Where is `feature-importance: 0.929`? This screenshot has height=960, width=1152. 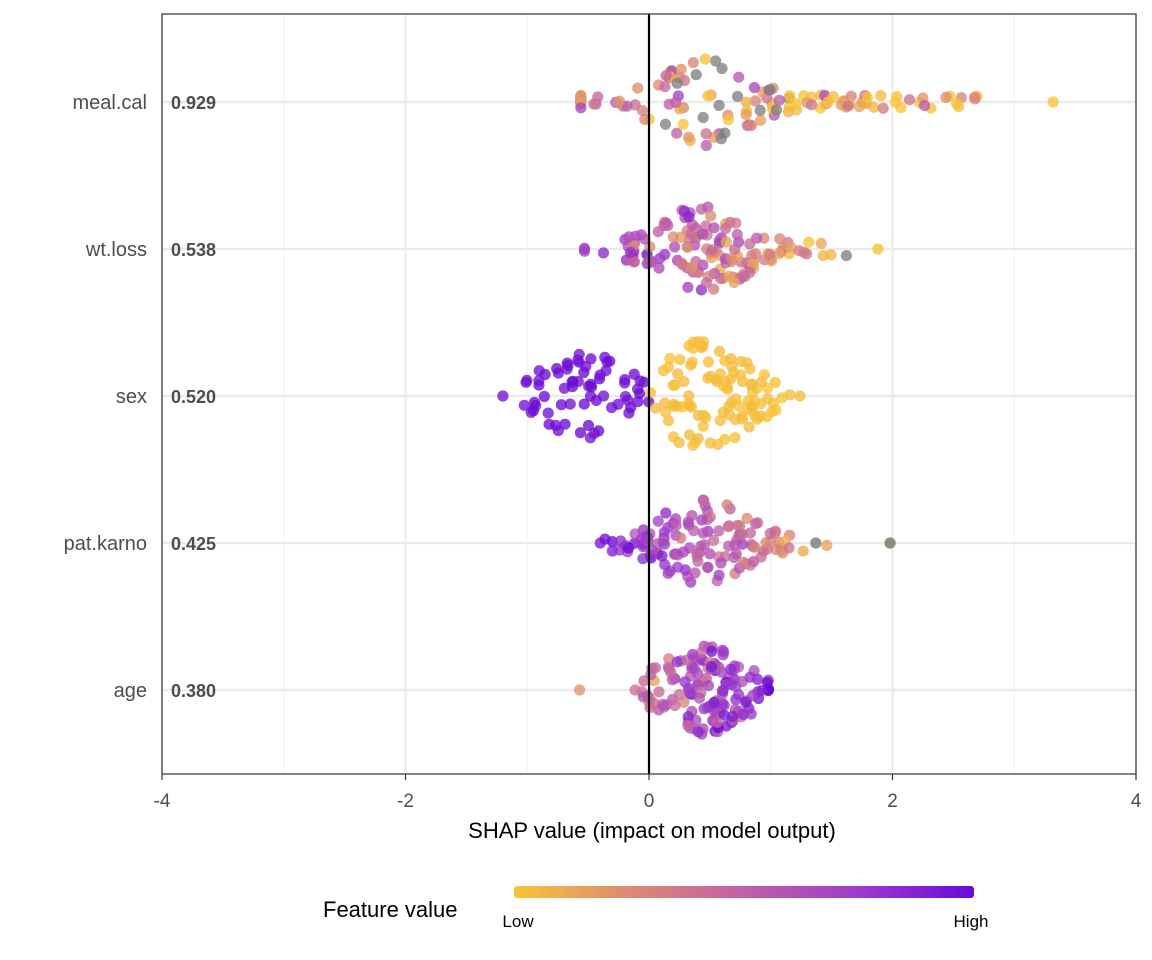 feature-importance: 0.929 is located at coordinates (193, 103).